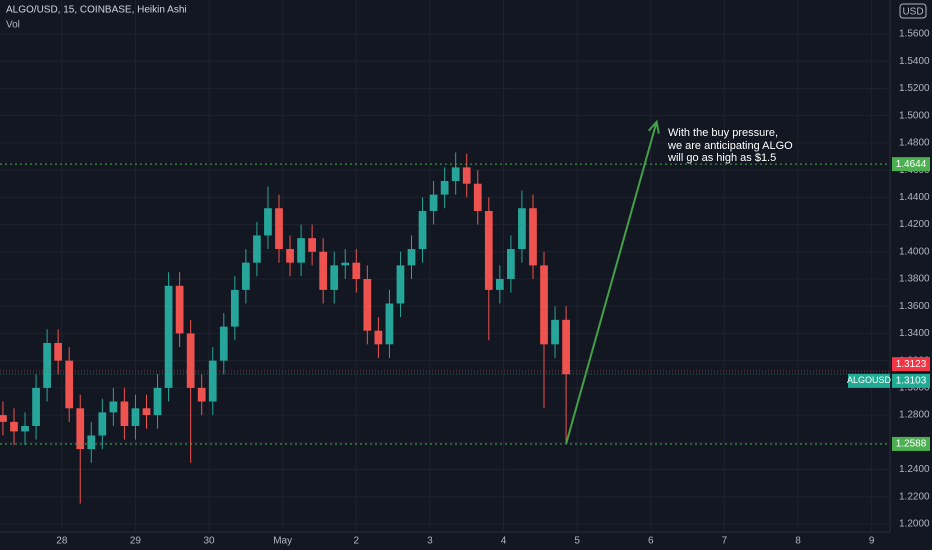 The image size is (932, 550). Describe the element at coordinates (210, 541) in the screenshot. I see `x-tick-label: 30` at that location.